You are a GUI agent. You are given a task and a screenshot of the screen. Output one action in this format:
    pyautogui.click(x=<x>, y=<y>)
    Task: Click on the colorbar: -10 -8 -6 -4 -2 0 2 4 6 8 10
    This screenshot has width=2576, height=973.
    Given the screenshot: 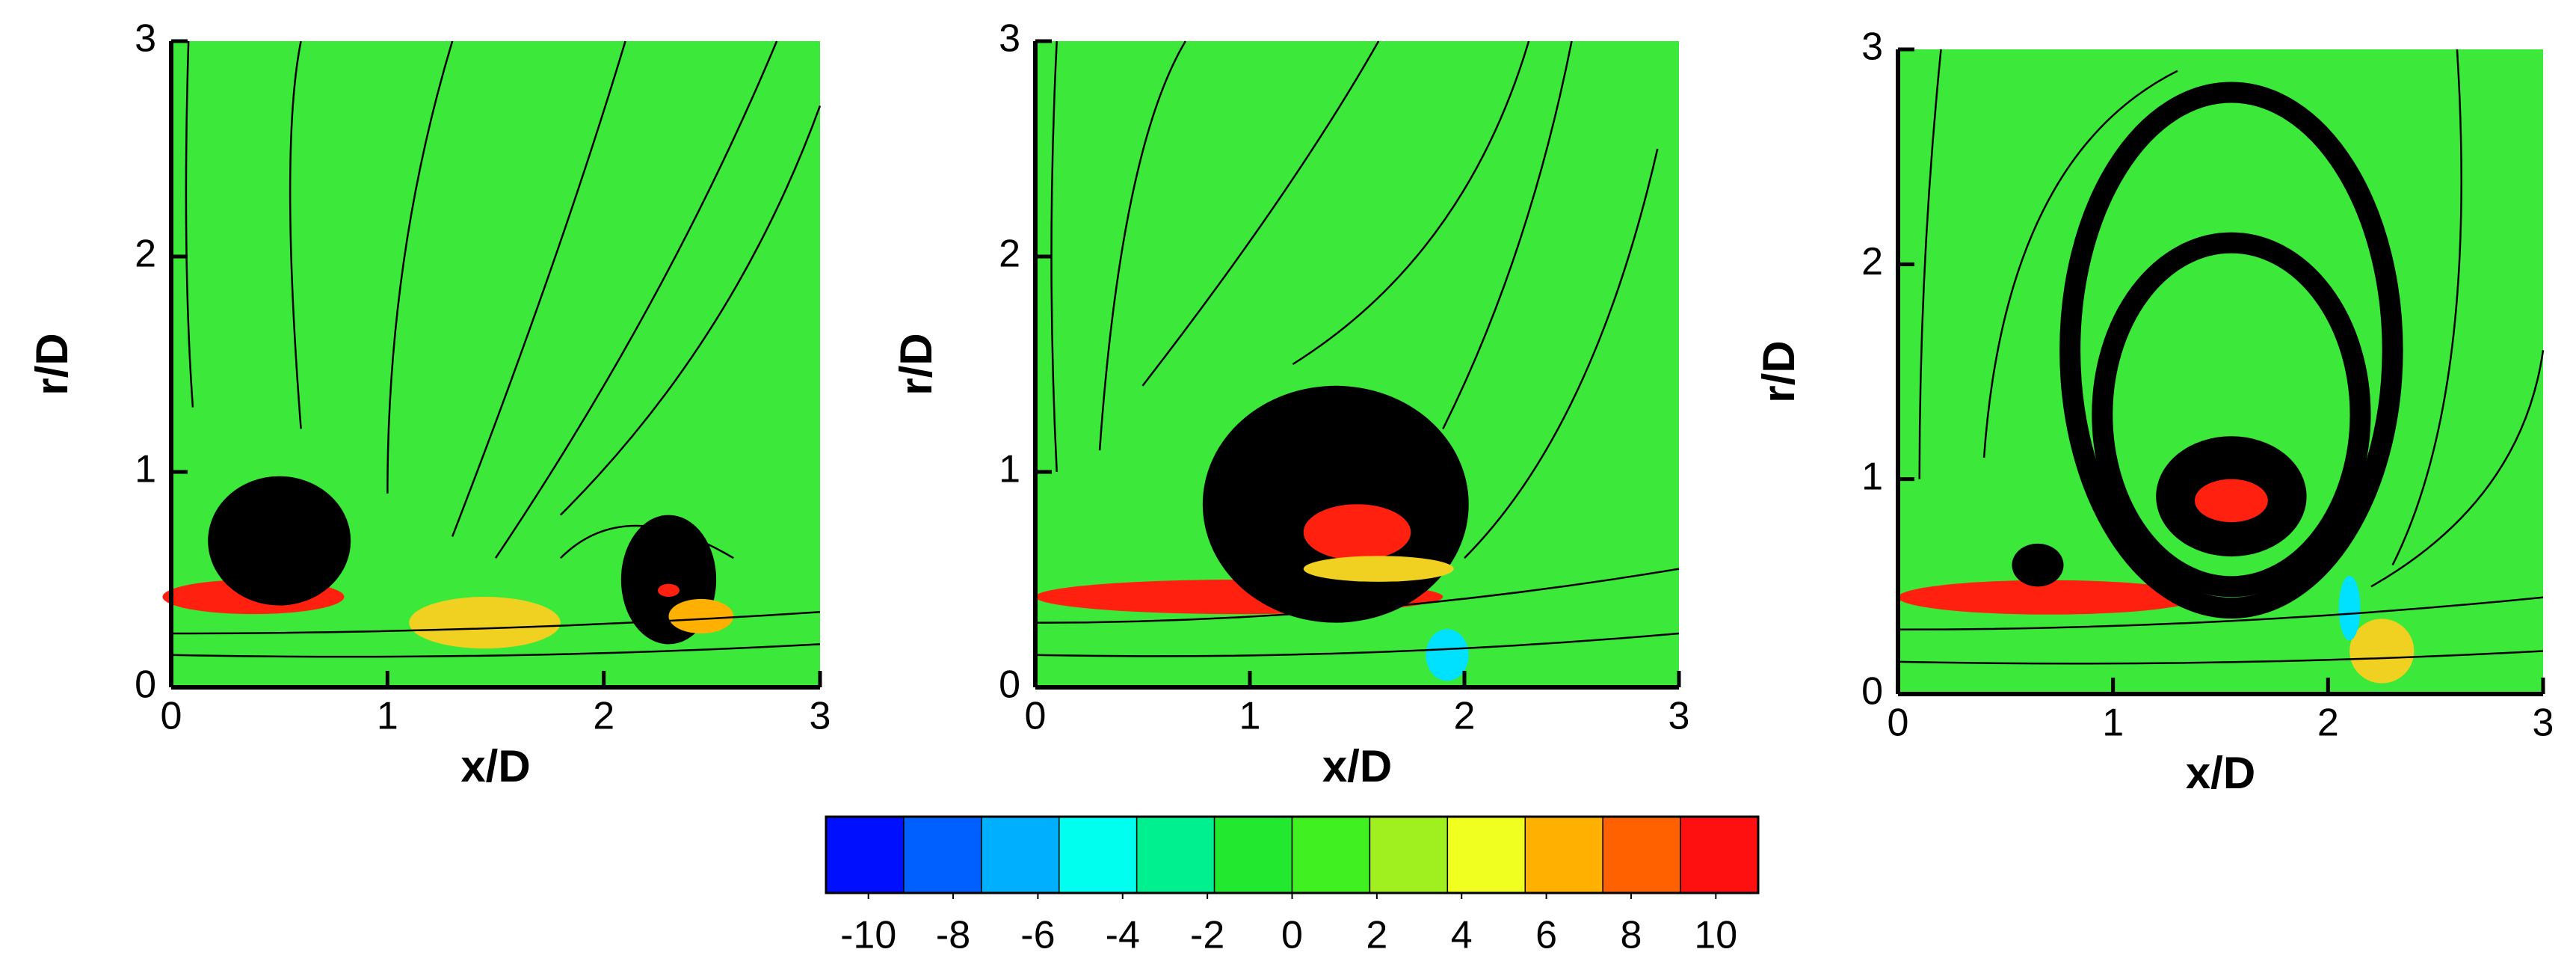 What is the action you would take?
    pyautogui.click(x=1292, y=886)
    